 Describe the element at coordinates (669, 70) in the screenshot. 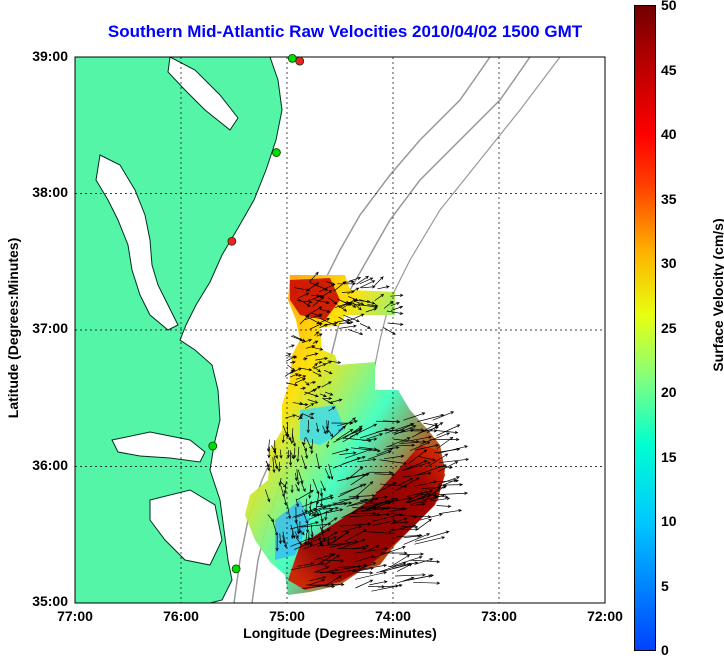

I see `colorbar-tick: 45` at that location.